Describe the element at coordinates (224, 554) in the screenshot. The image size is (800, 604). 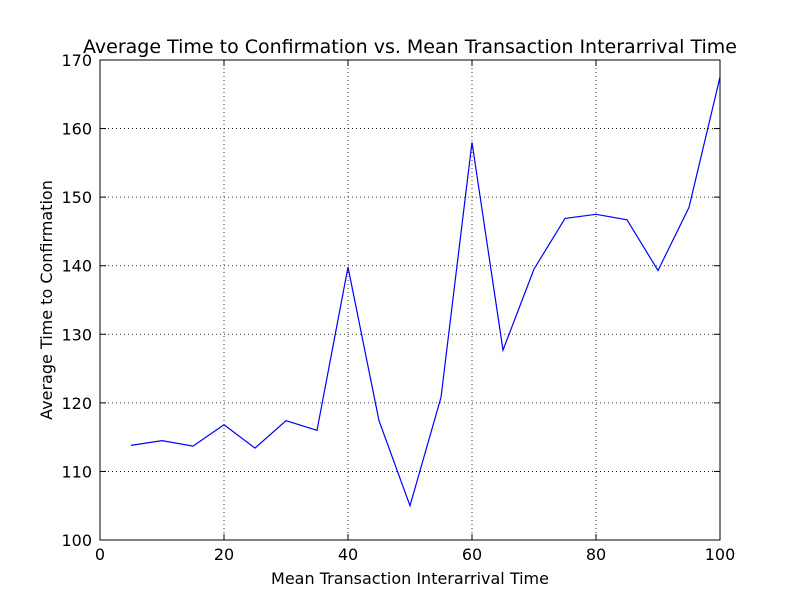
I see `x-tick-label: 20` at that location.